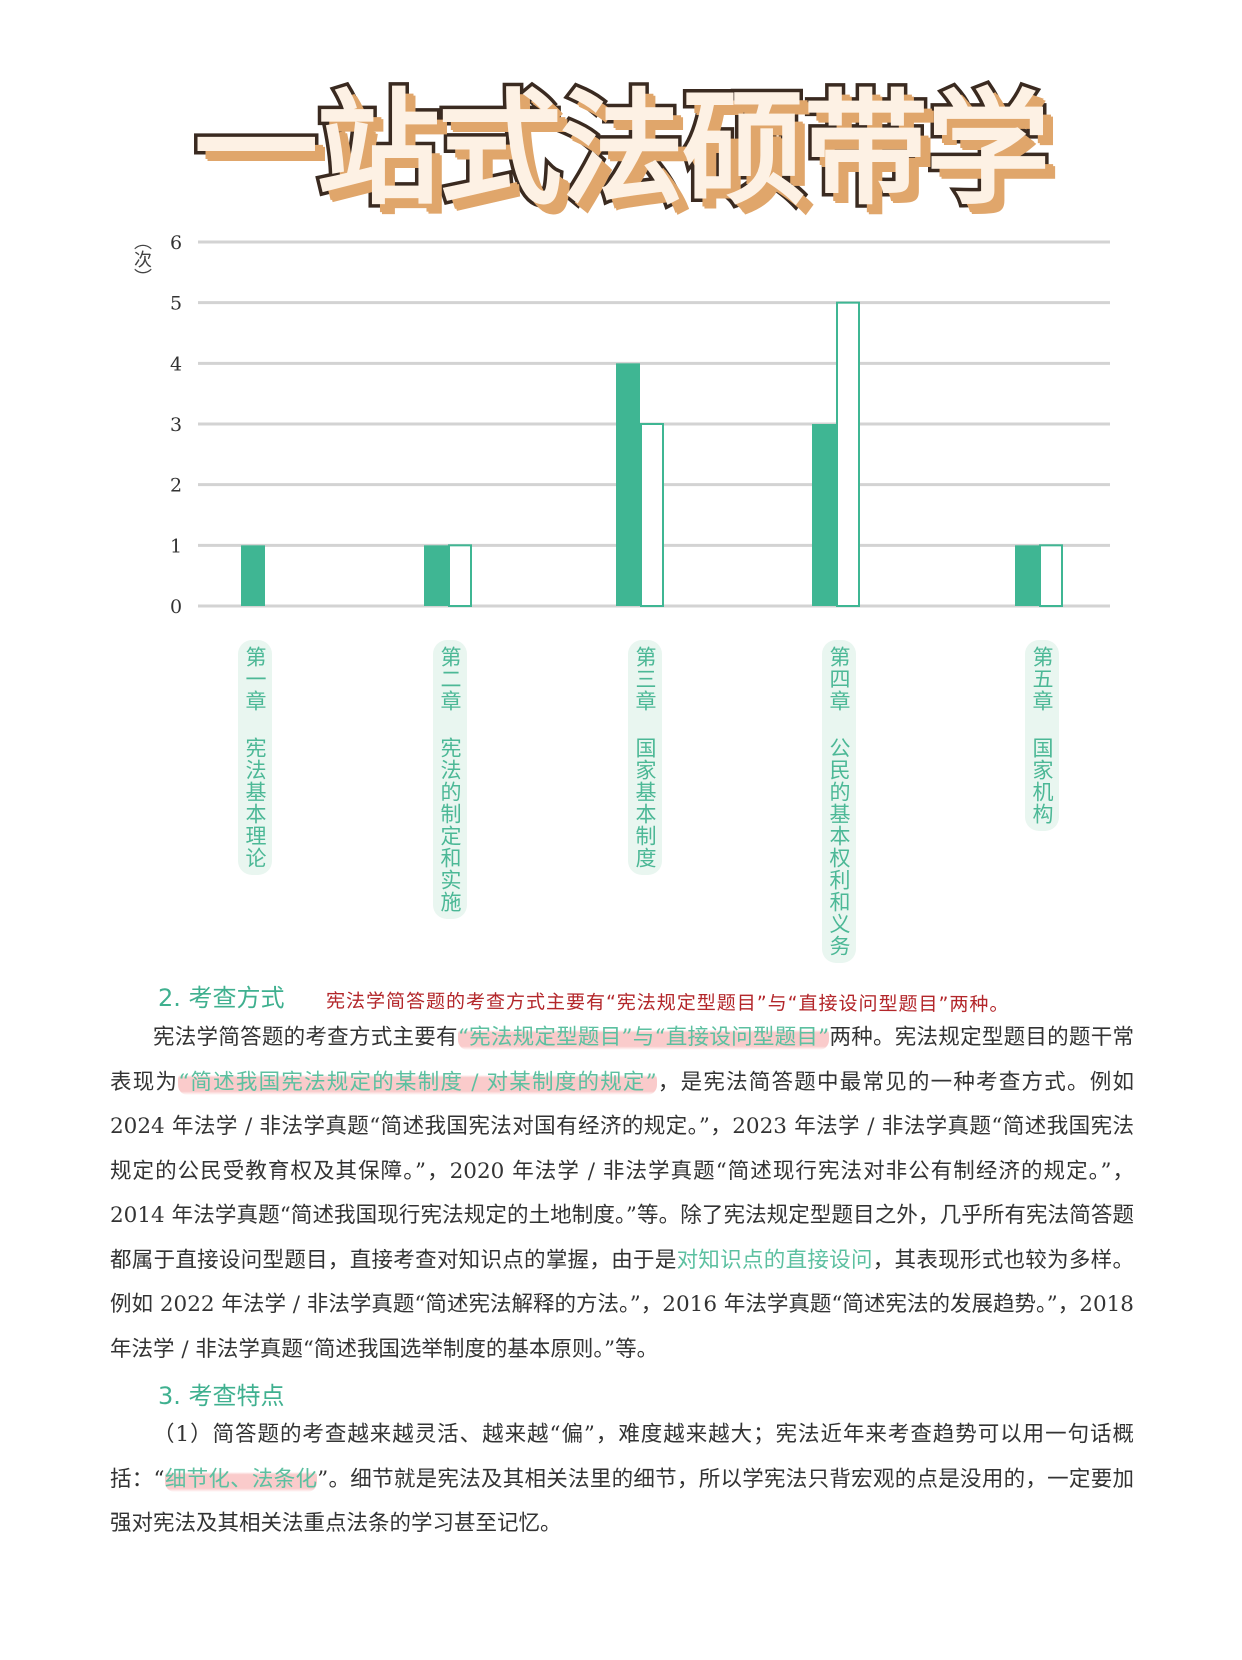 This screenshot has height=1660, width=1242. Describe the element at coordinates (417, 1082) in the screenshot. I see `highlighted-text: “简述我国宪法规定的某制度 / 对某制度的规定”` at that location.